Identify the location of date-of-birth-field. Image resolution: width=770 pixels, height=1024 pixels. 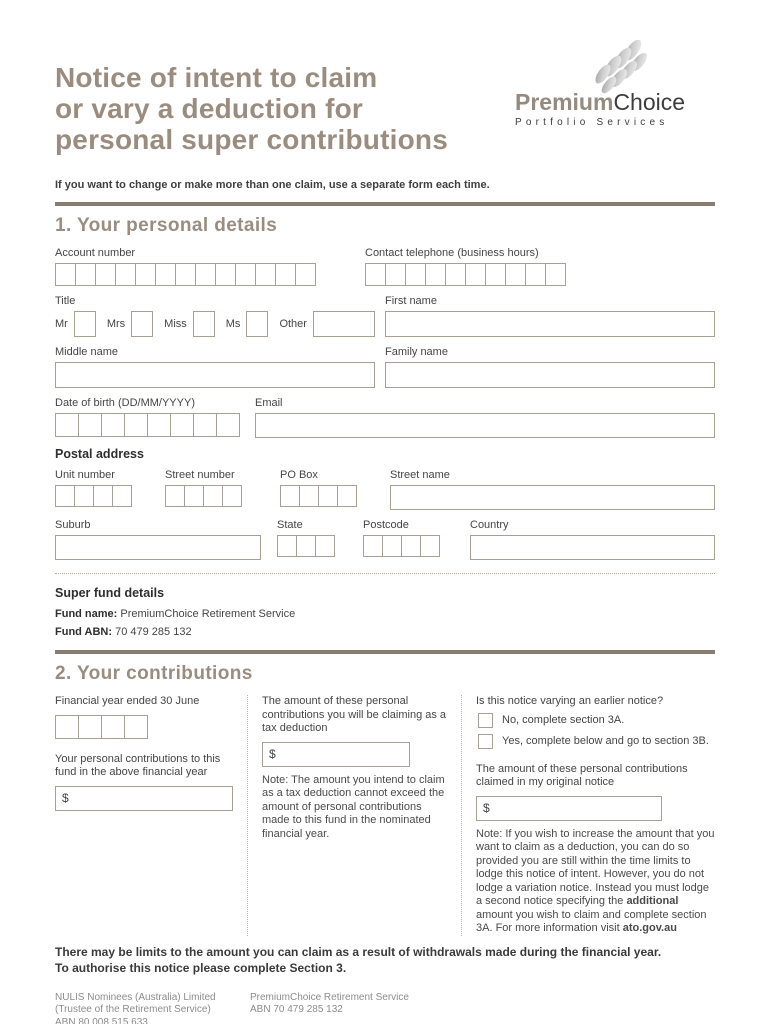
(155, 425).